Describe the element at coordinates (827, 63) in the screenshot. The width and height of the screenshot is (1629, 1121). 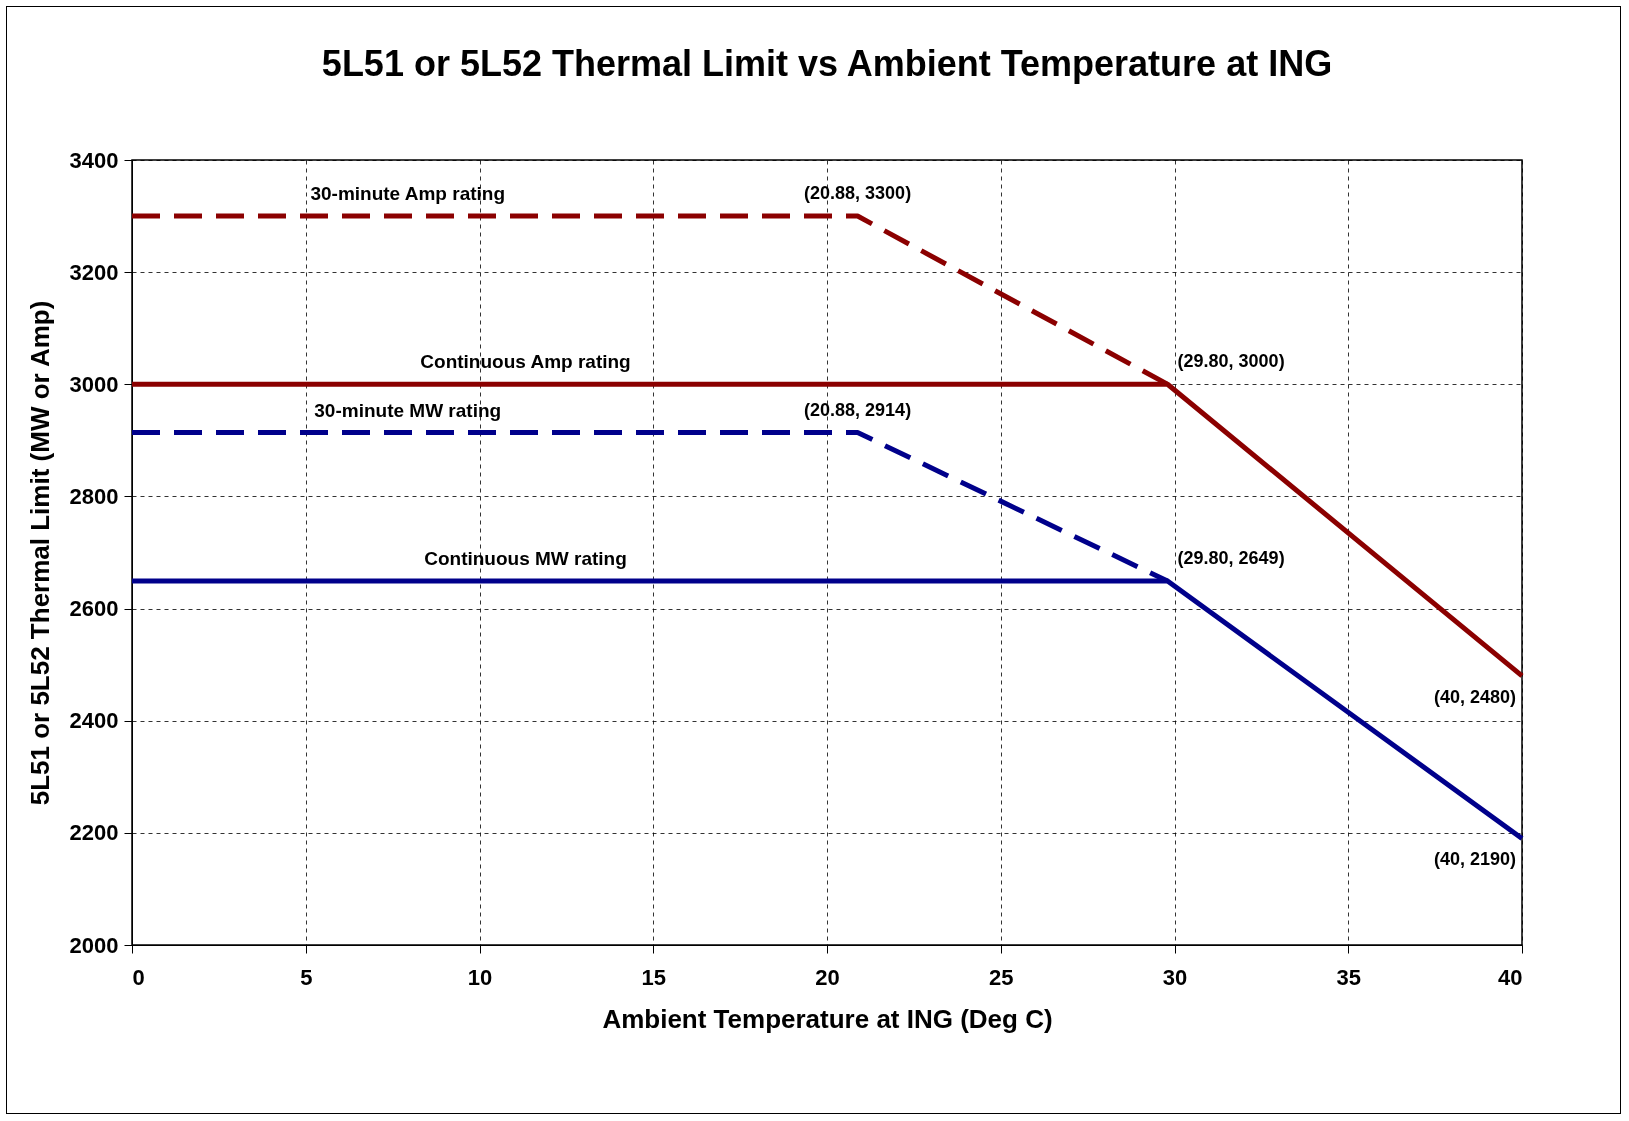
I see `chart-title: 5L51 or 5L52 Thermal Limit vs Ambient Temperature at ING` at that location.